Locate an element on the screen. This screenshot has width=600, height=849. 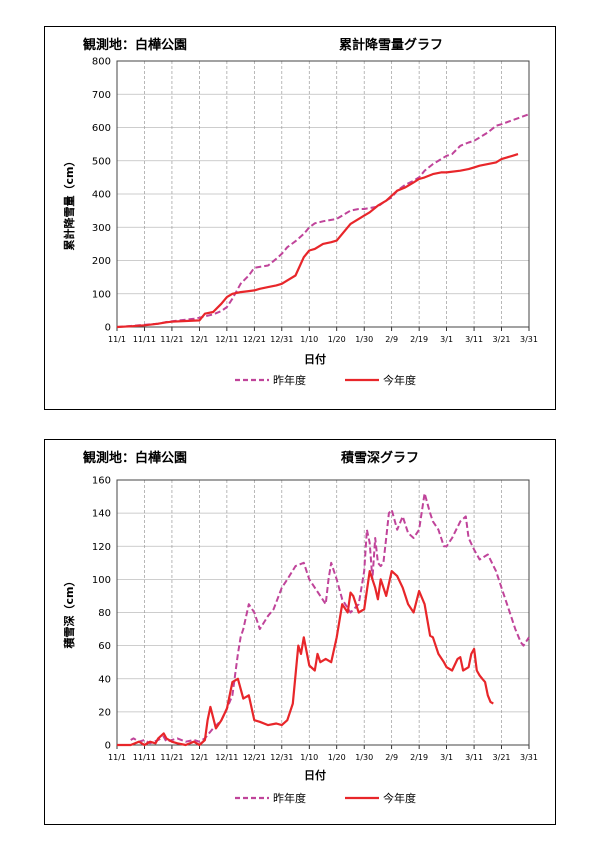
y-tick-label: 400 is located at coordinates (101, 195).